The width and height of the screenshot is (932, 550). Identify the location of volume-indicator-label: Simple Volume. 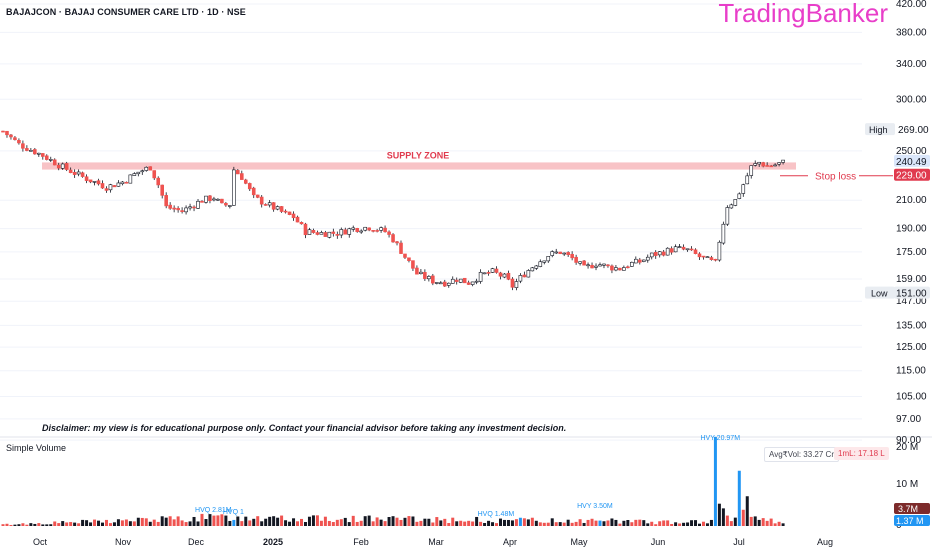
(36, 448).